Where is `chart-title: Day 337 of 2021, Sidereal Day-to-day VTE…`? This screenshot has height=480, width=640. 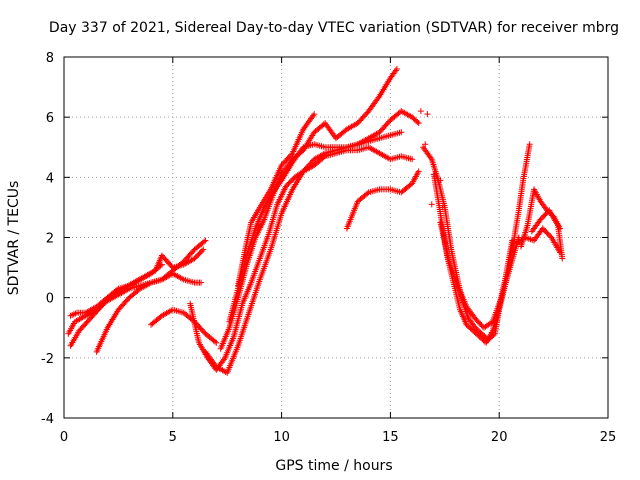
chart-title: Day 337 of 2021, Sidereal Day-to-day VTE… is located at coordinates (334, 28).